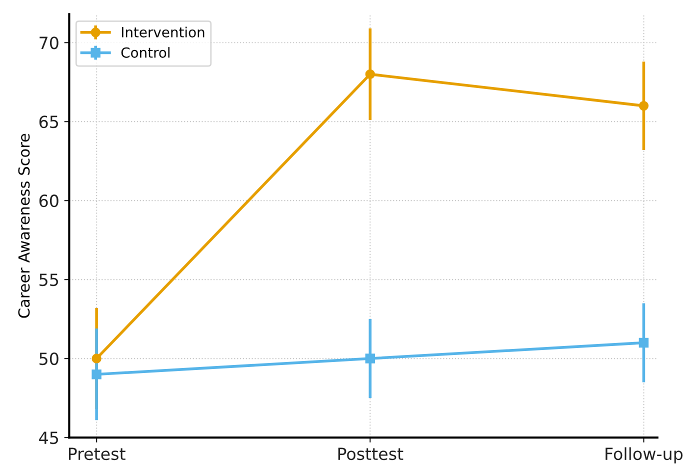 The image size is (692, 473). What do you see at coordinates (49, 280) in the screenshot?
I see `y-tick-label: 55` at bounding box center [49, 280].